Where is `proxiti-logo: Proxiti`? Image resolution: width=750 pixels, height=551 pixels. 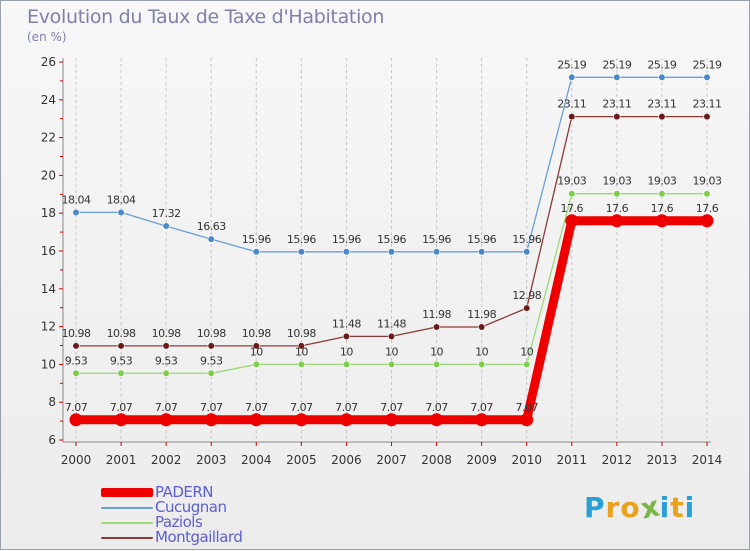 proxiti-logo: Proxiti is located at coordinates (640, 507).